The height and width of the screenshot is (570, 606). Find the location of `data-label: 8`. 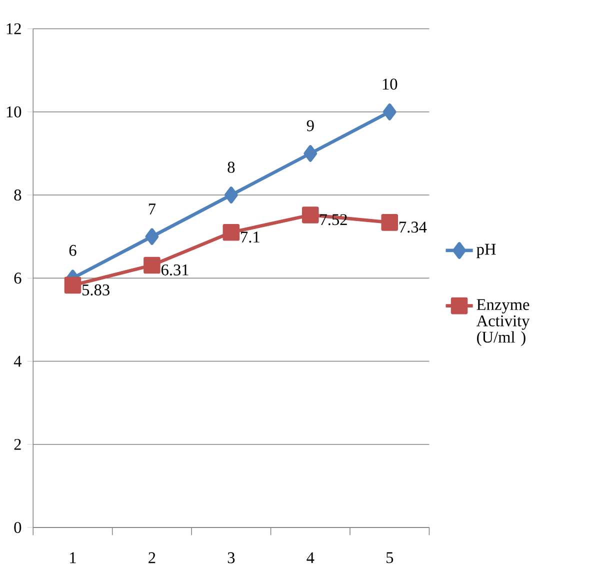

data-label: 8 is located at coordinates (231, 167).